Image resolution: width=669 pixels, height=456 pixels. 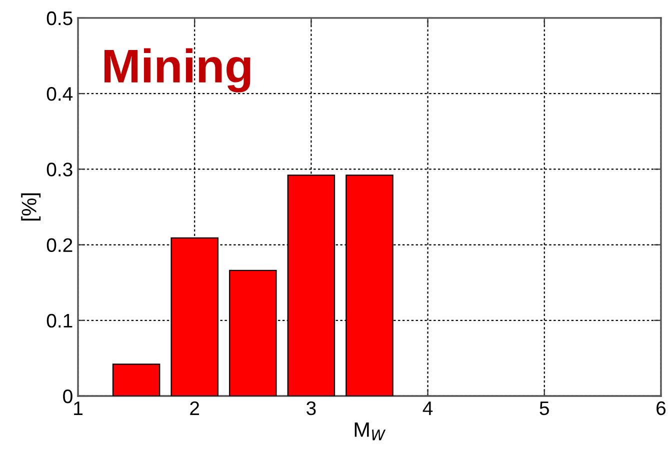 I want to click on x-tick-label: 1, so click(x=78, y=408).